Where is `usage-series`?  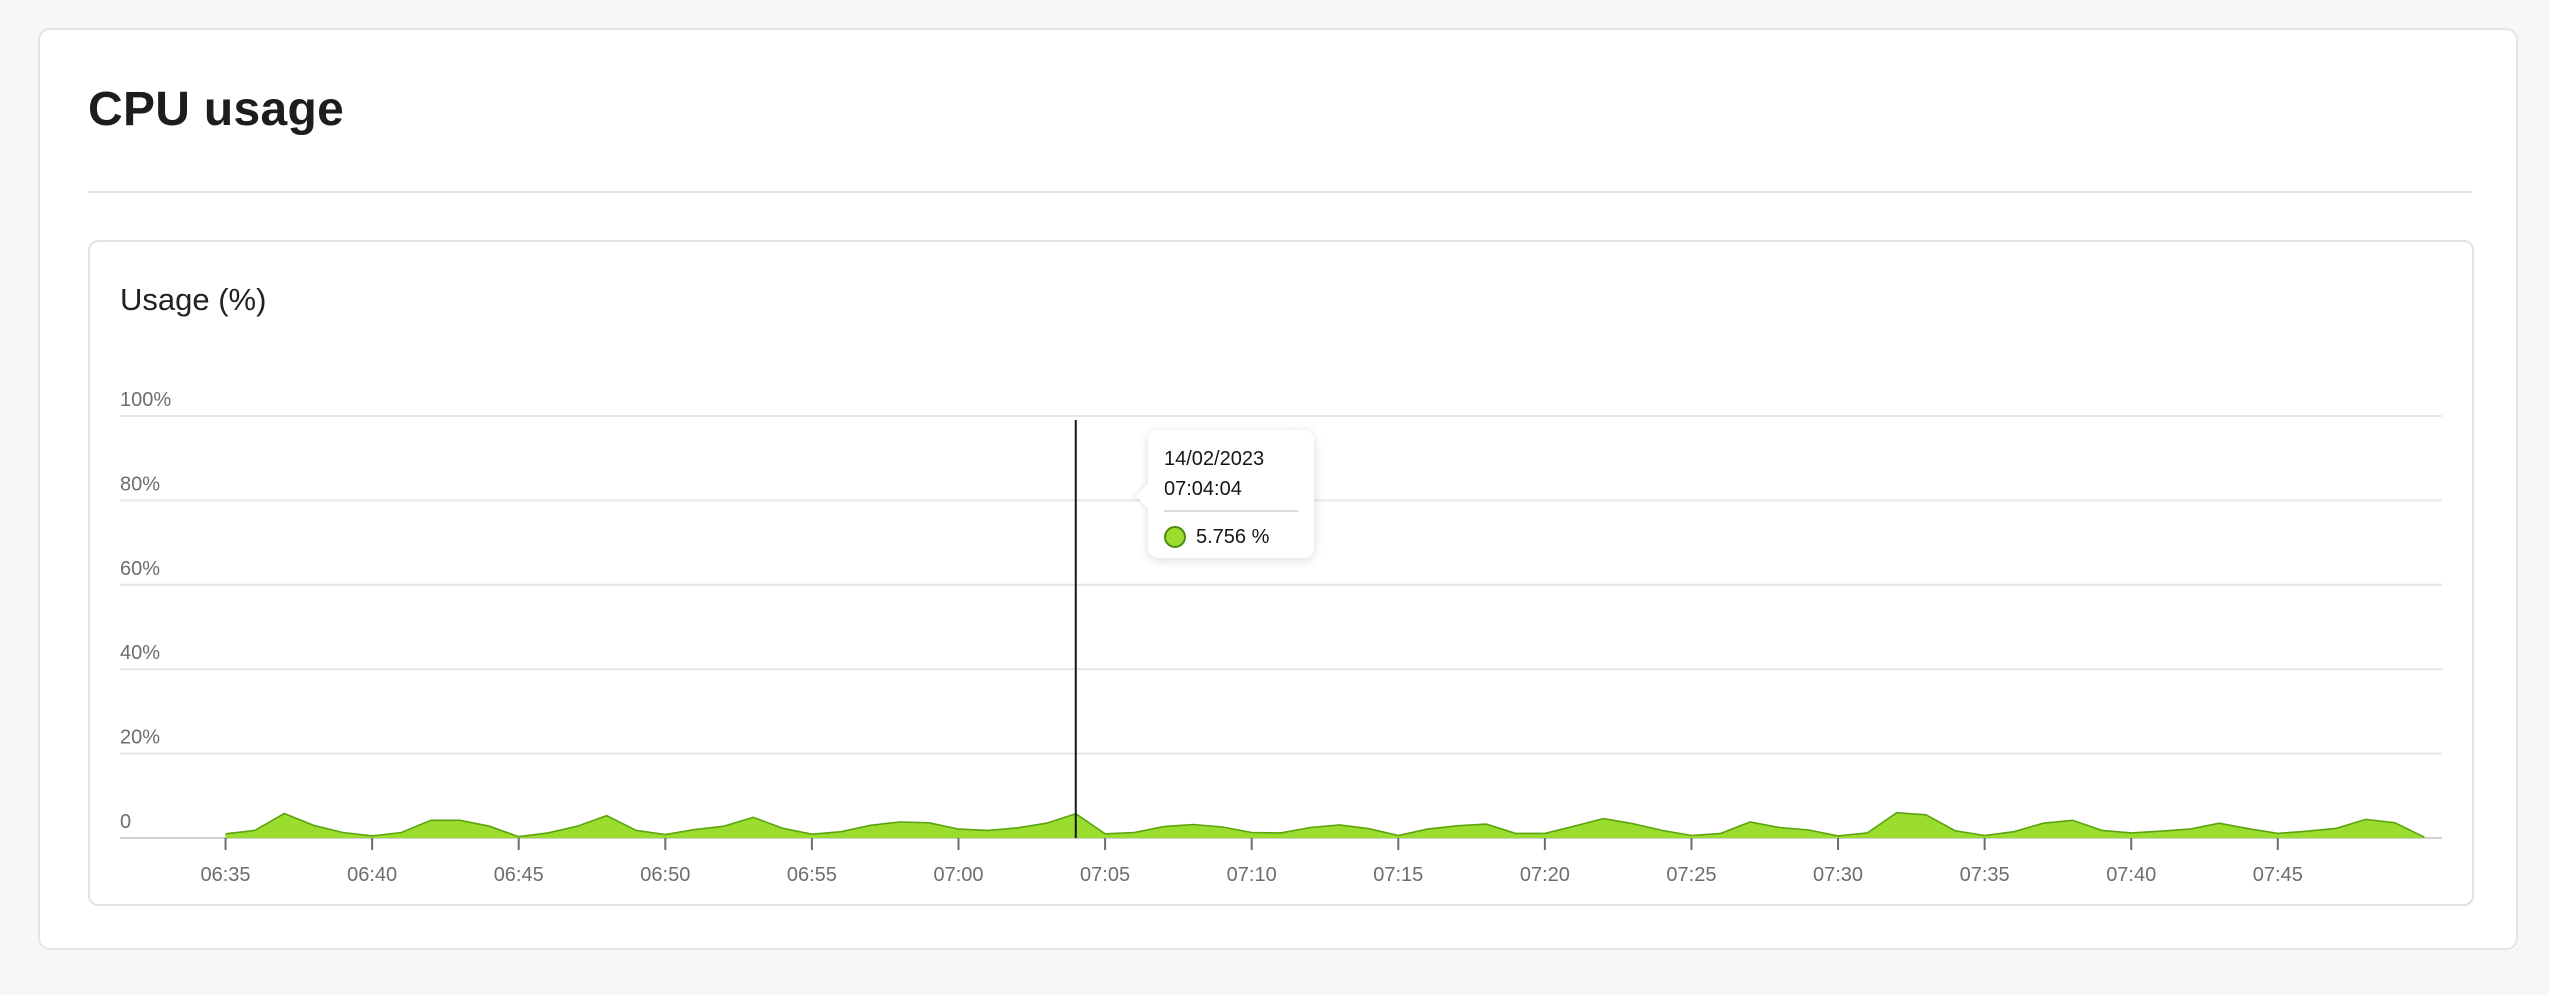
usage-series is located at coordinates (1325, 824).